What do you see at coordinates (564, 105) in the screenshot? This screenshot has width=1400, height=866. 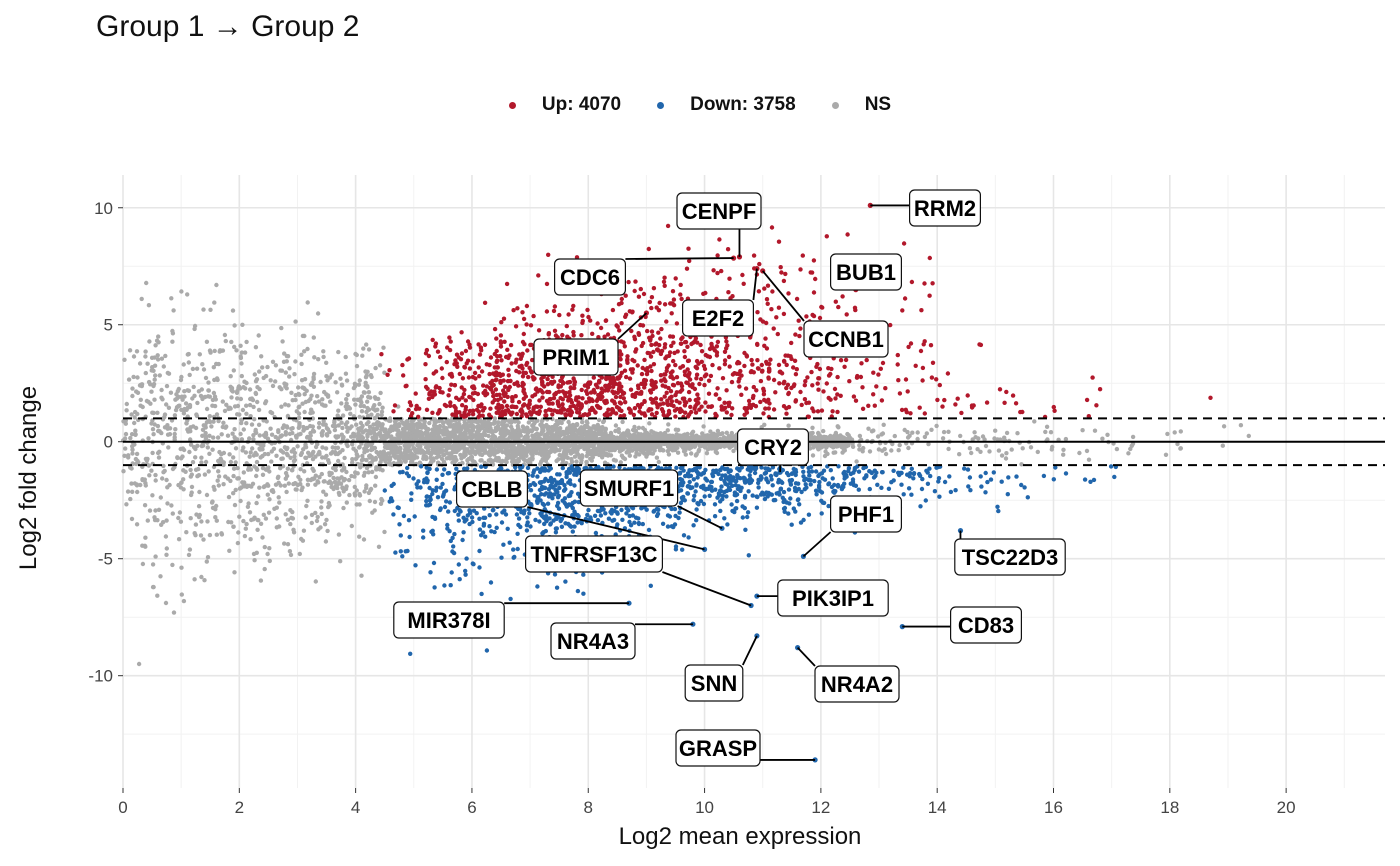 I see `legend-item-up: Up: 4070` at bounding box center [564, 105].